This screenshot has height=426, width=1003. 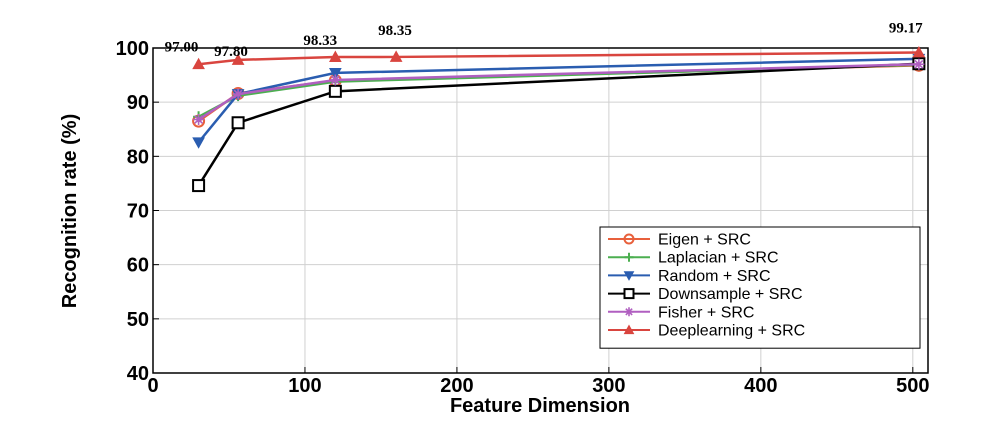 I want to click on legend-box, so click(x=760, y=287).